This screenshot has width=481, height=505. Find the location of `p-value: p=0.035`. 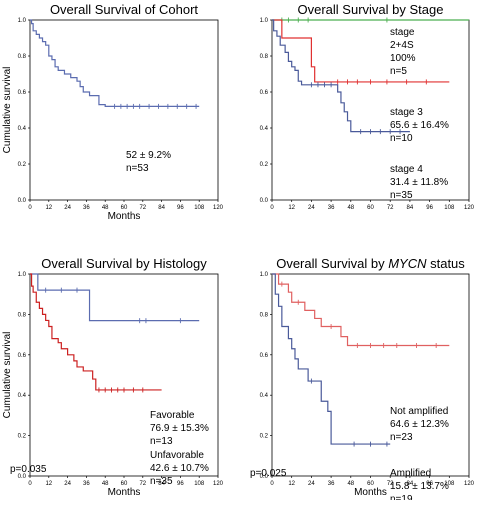

p-value: p=0.035 is located at coordinates (28, 469).